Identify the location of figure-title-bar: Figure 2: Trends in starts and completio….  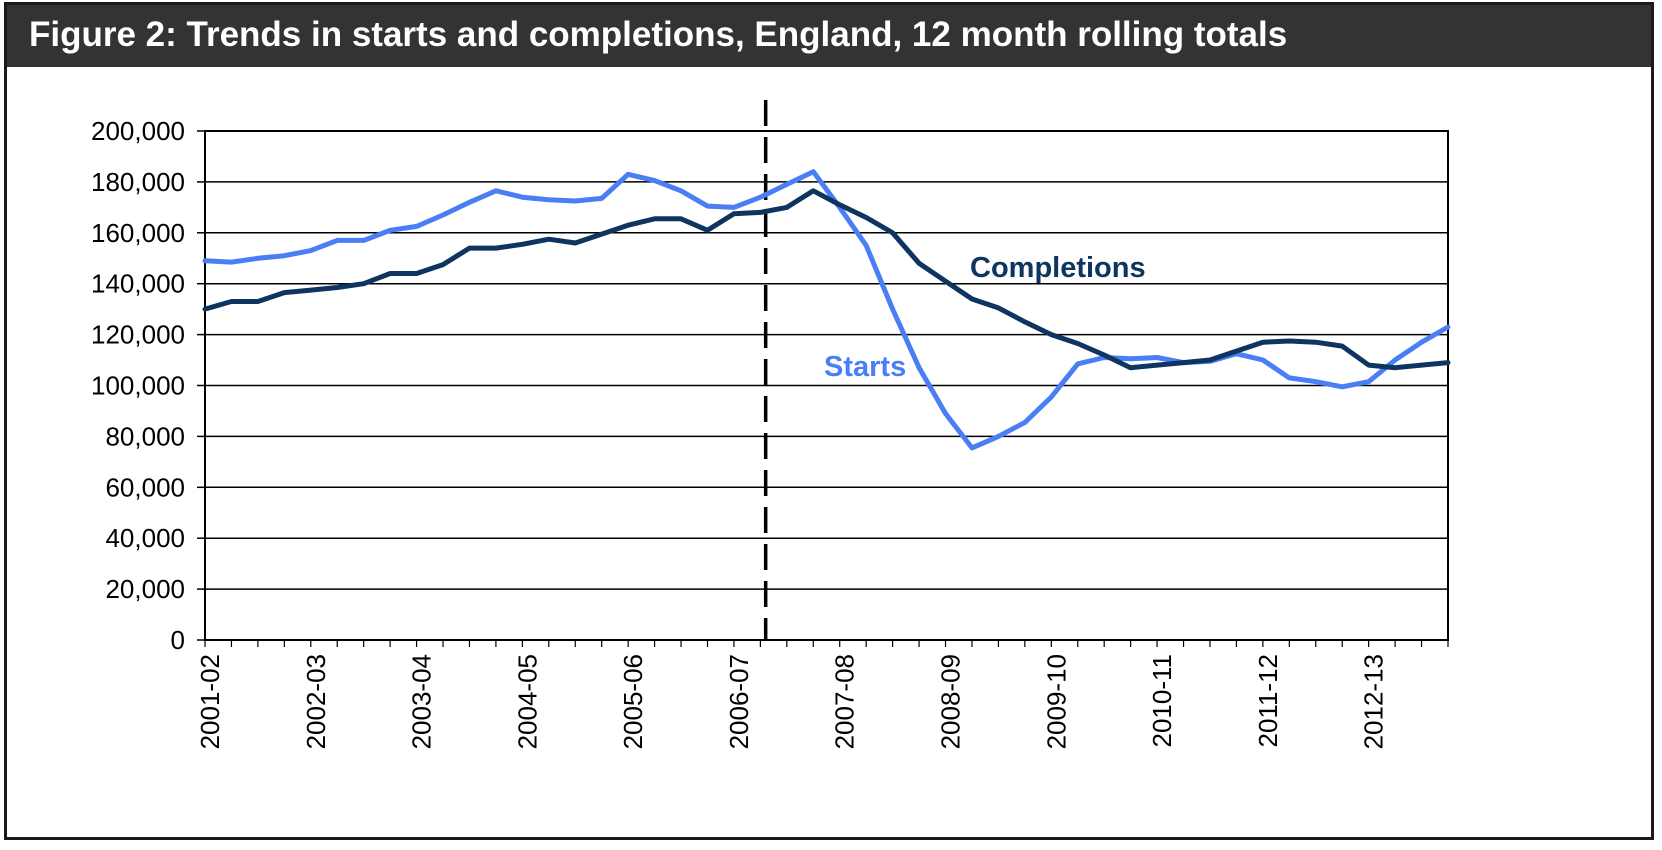
(829, 36).